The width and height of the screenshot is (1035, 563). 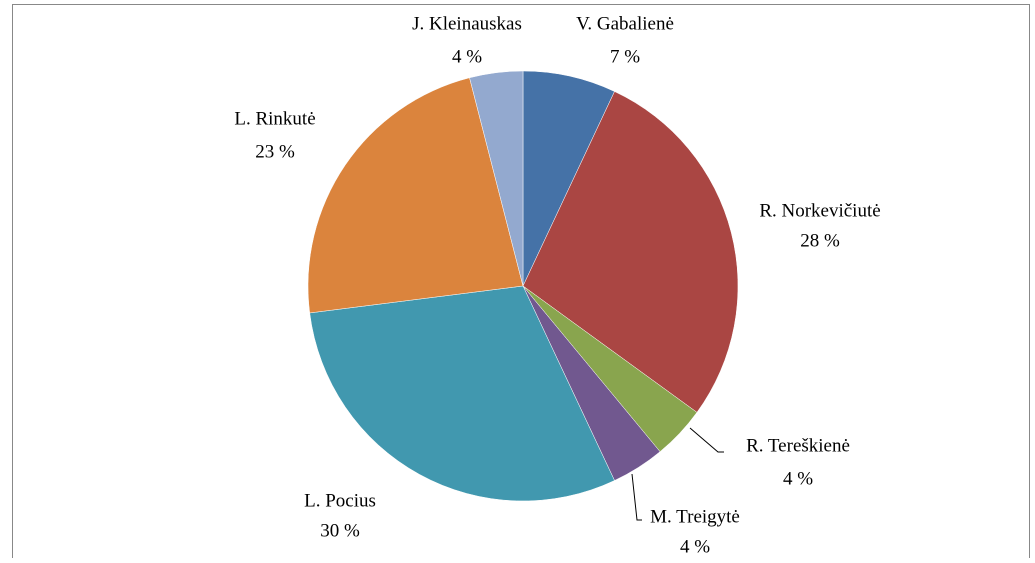 What do you see at coordinates (274, 118) in the screenshot?
I see `slice-label-name: L. Rinkutė` at bounding box center [274, 118].